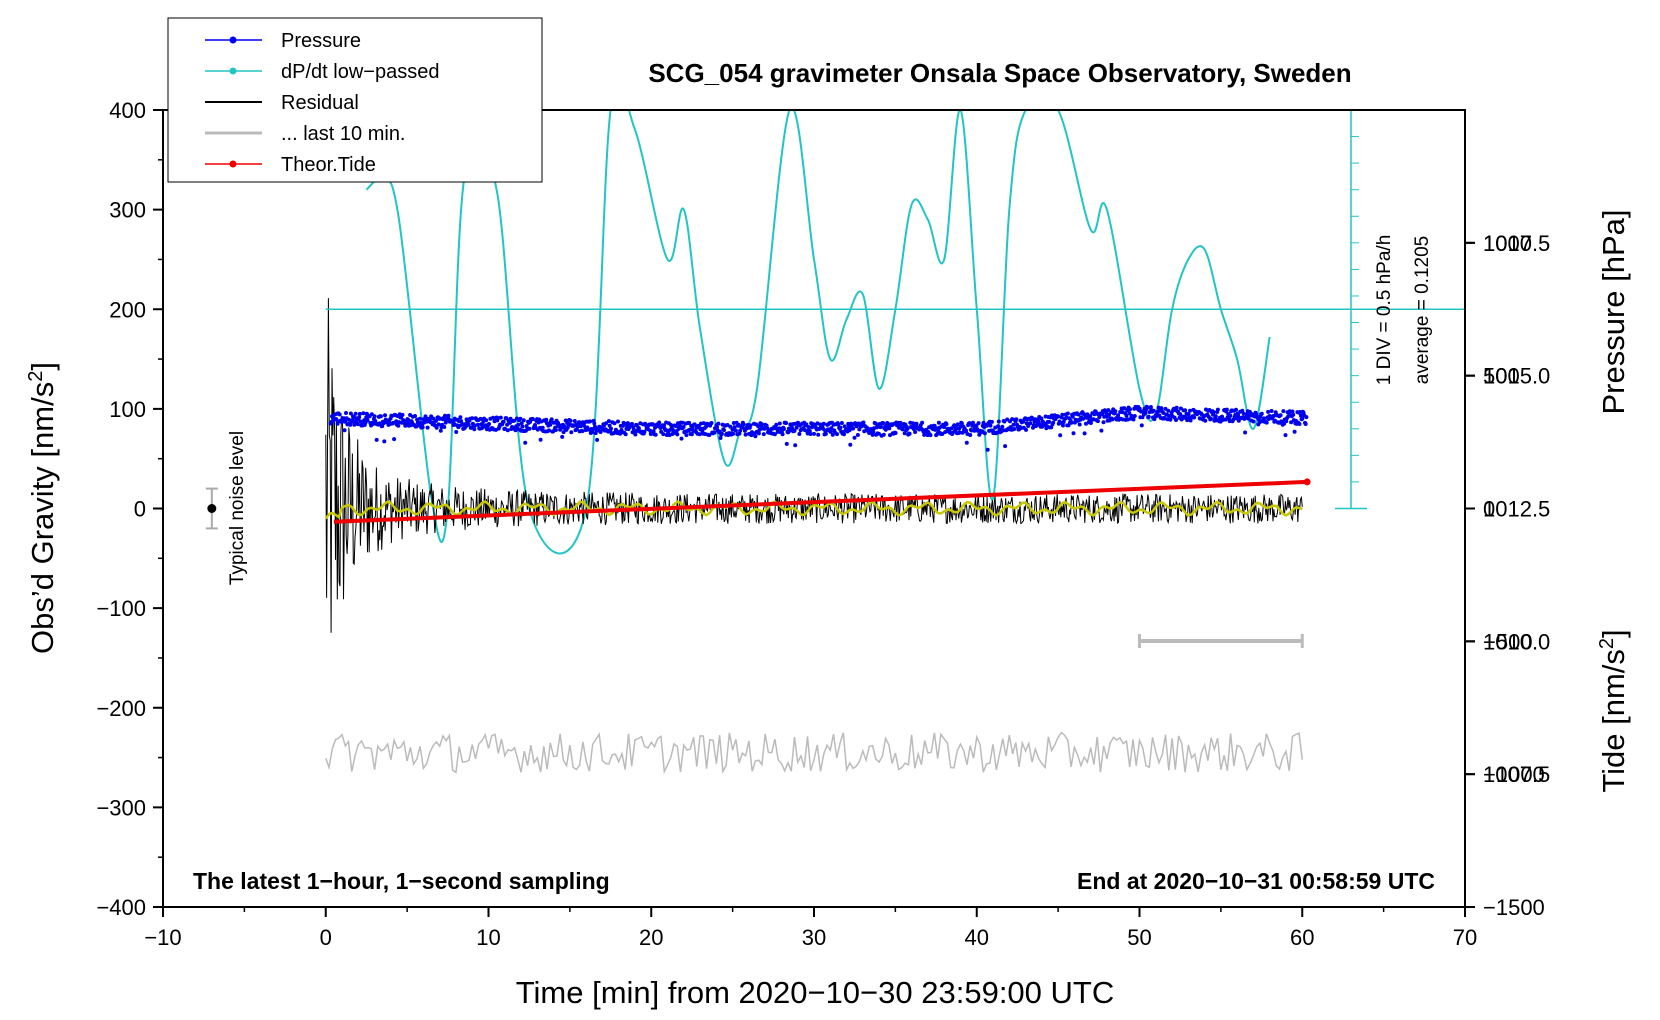  Describe the element at coordinates (326, 937) in the screenshot. I see `x-tick-label: 0` at that location.